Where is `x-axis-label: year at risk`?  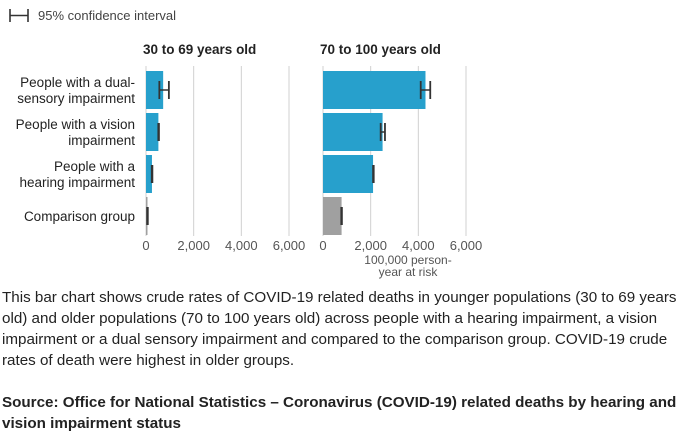
x-axis-label: year at risk is located at coordinates (409, 272).